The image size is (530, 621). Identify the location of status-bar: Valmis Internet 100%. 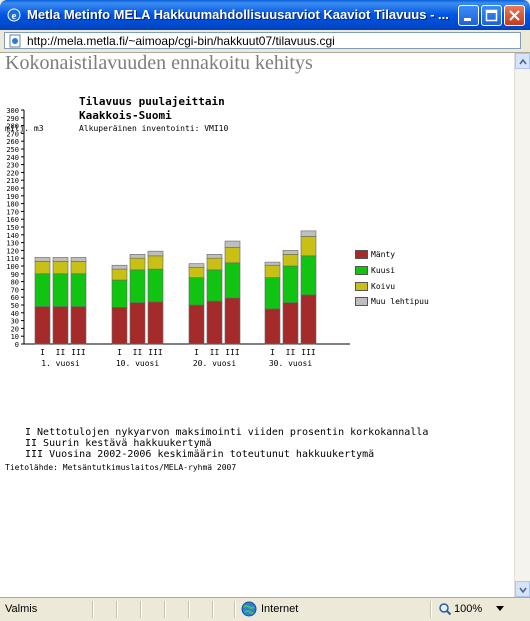
(265, 609).